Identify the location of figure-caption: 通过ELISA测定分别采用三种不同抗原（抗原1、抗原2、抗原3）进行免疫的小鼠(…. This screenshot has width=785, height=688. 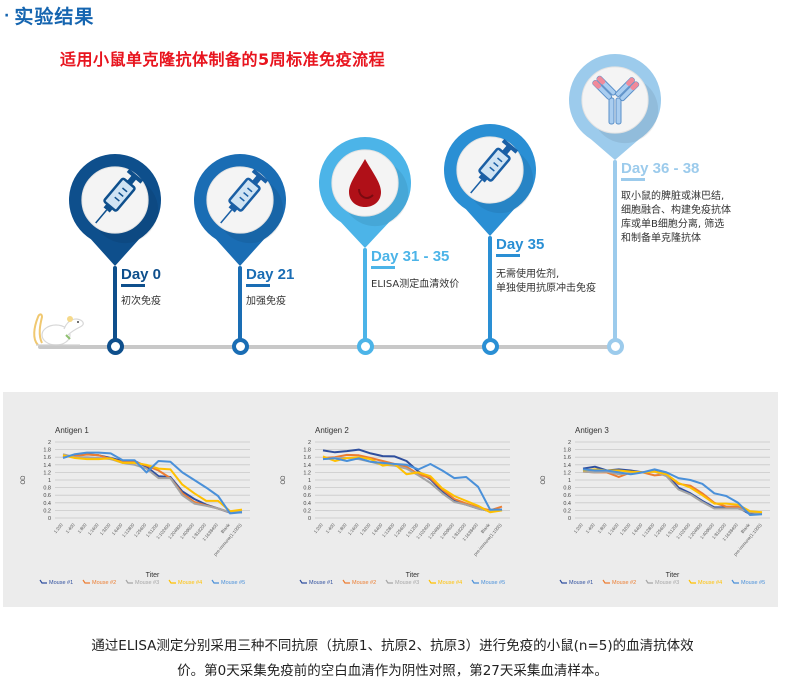
(392, 659).